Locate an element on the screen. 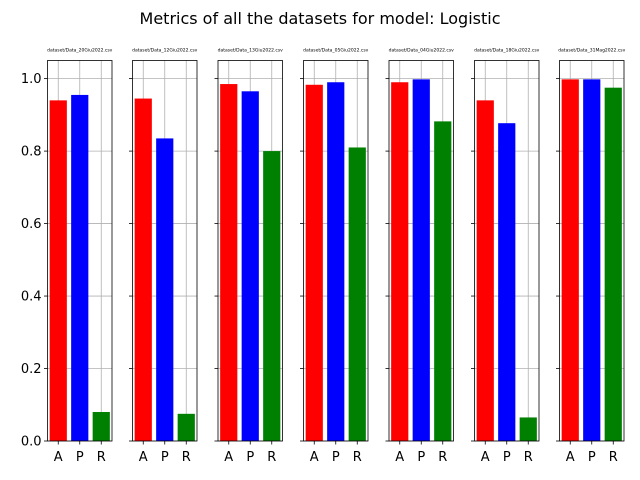  subplot-title: dataset/Data_18Giu2022.csv is located at coordinates (507, 51).